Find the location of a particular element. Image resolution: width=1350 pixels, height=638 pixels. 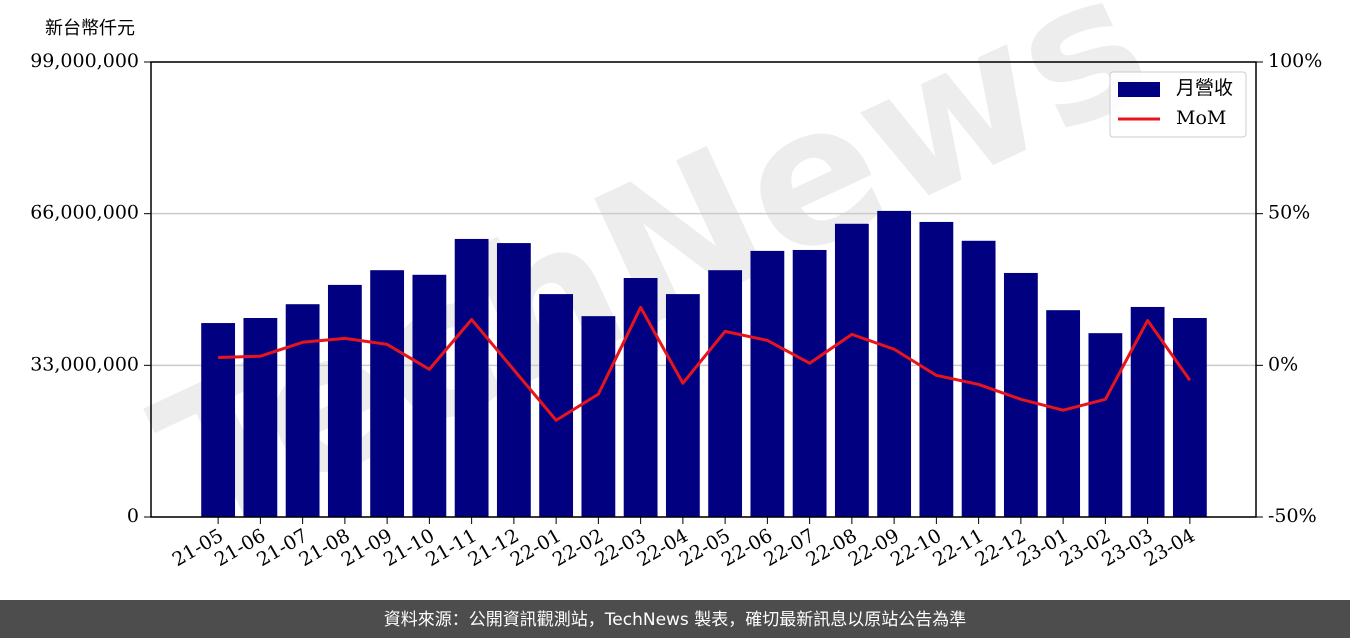

legend-label: MoM is located at coordinates (1201, 118).